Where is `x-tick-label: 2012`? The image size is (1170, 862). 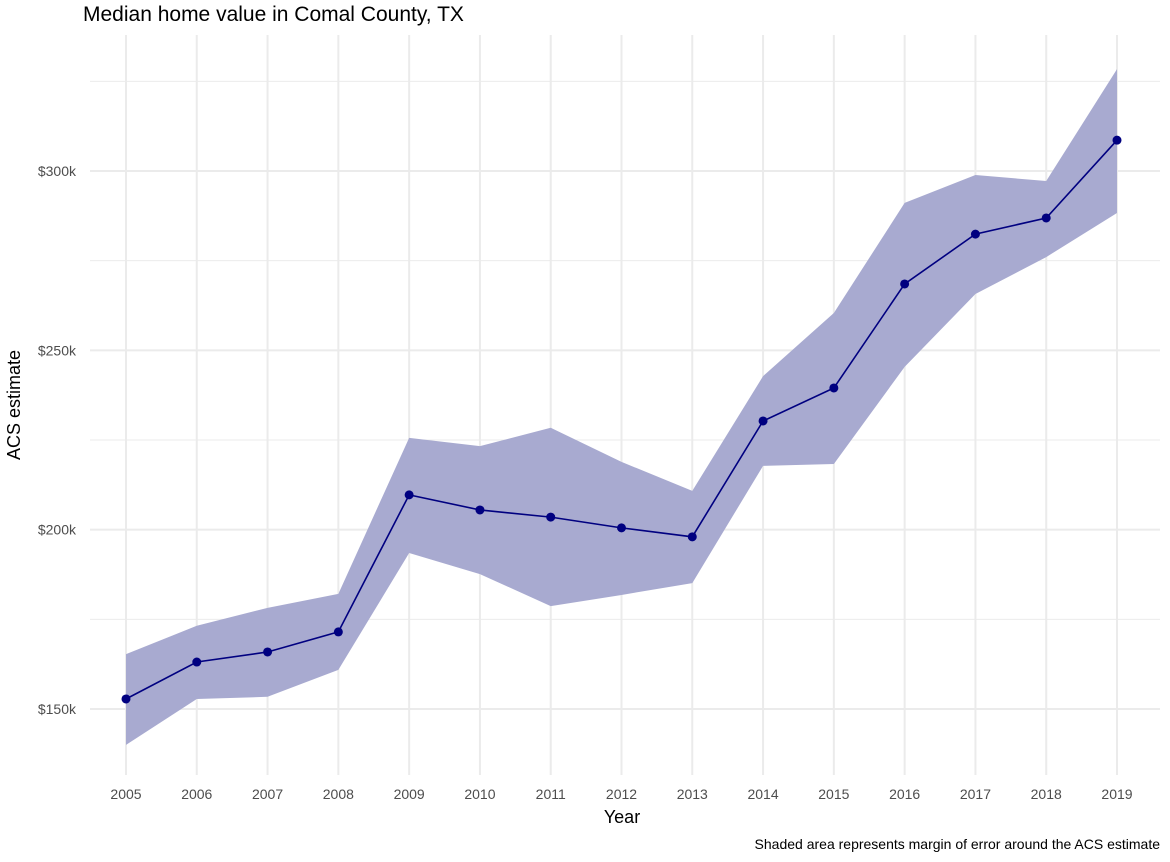 x-tick-label: 2012 is located at coordinates (621, 794).